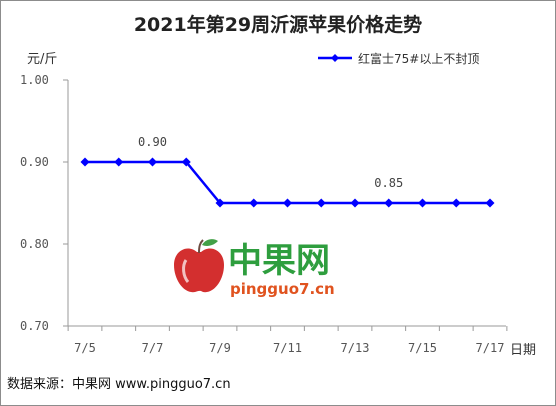 The width and height of the screenshot is (556, 406). Describe the element at coordinates (220, 348) in the screenshot. I see `x-tick-label: 7/9` at that location.